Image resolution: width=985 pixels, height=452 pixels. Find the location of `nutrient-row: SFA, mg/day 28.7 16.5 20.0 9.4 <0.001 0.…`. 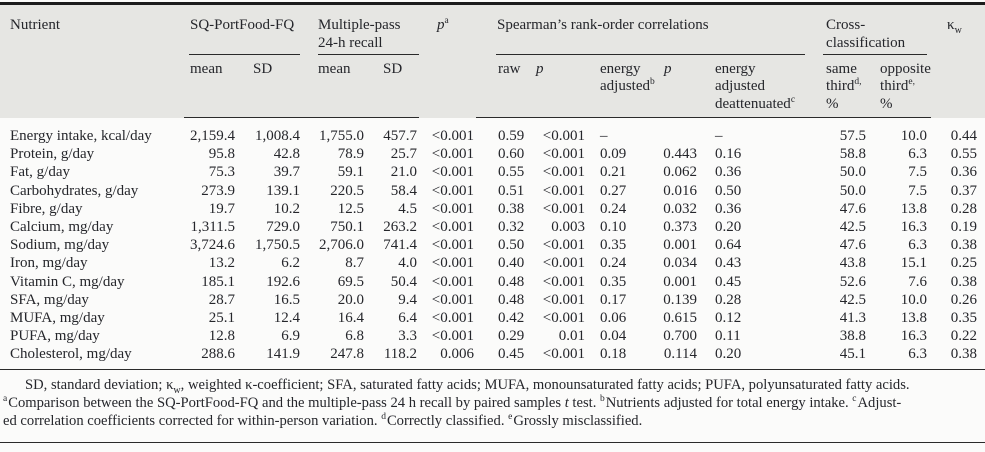

nutrient-row: SFA, mg/day 28.7 16.5 20.0 9.4 <0.001 0.… is located at coordinates (492, 300).